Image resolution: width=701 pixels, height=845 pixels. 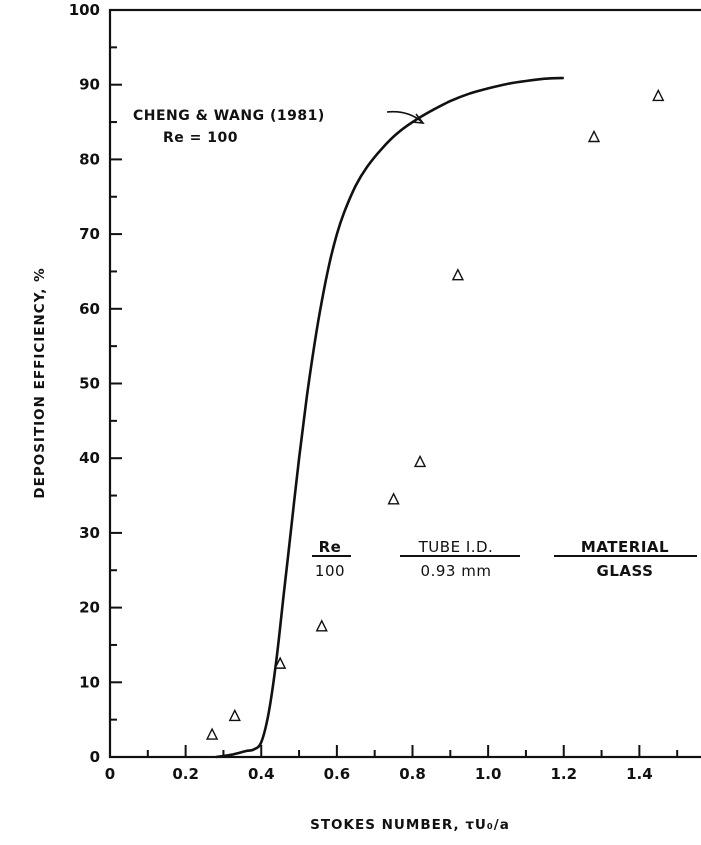 What do you see at coordinates (488, 774) in the screenshot?
I see `x-tick-label: 1.0` at bounding box center [488, 774].